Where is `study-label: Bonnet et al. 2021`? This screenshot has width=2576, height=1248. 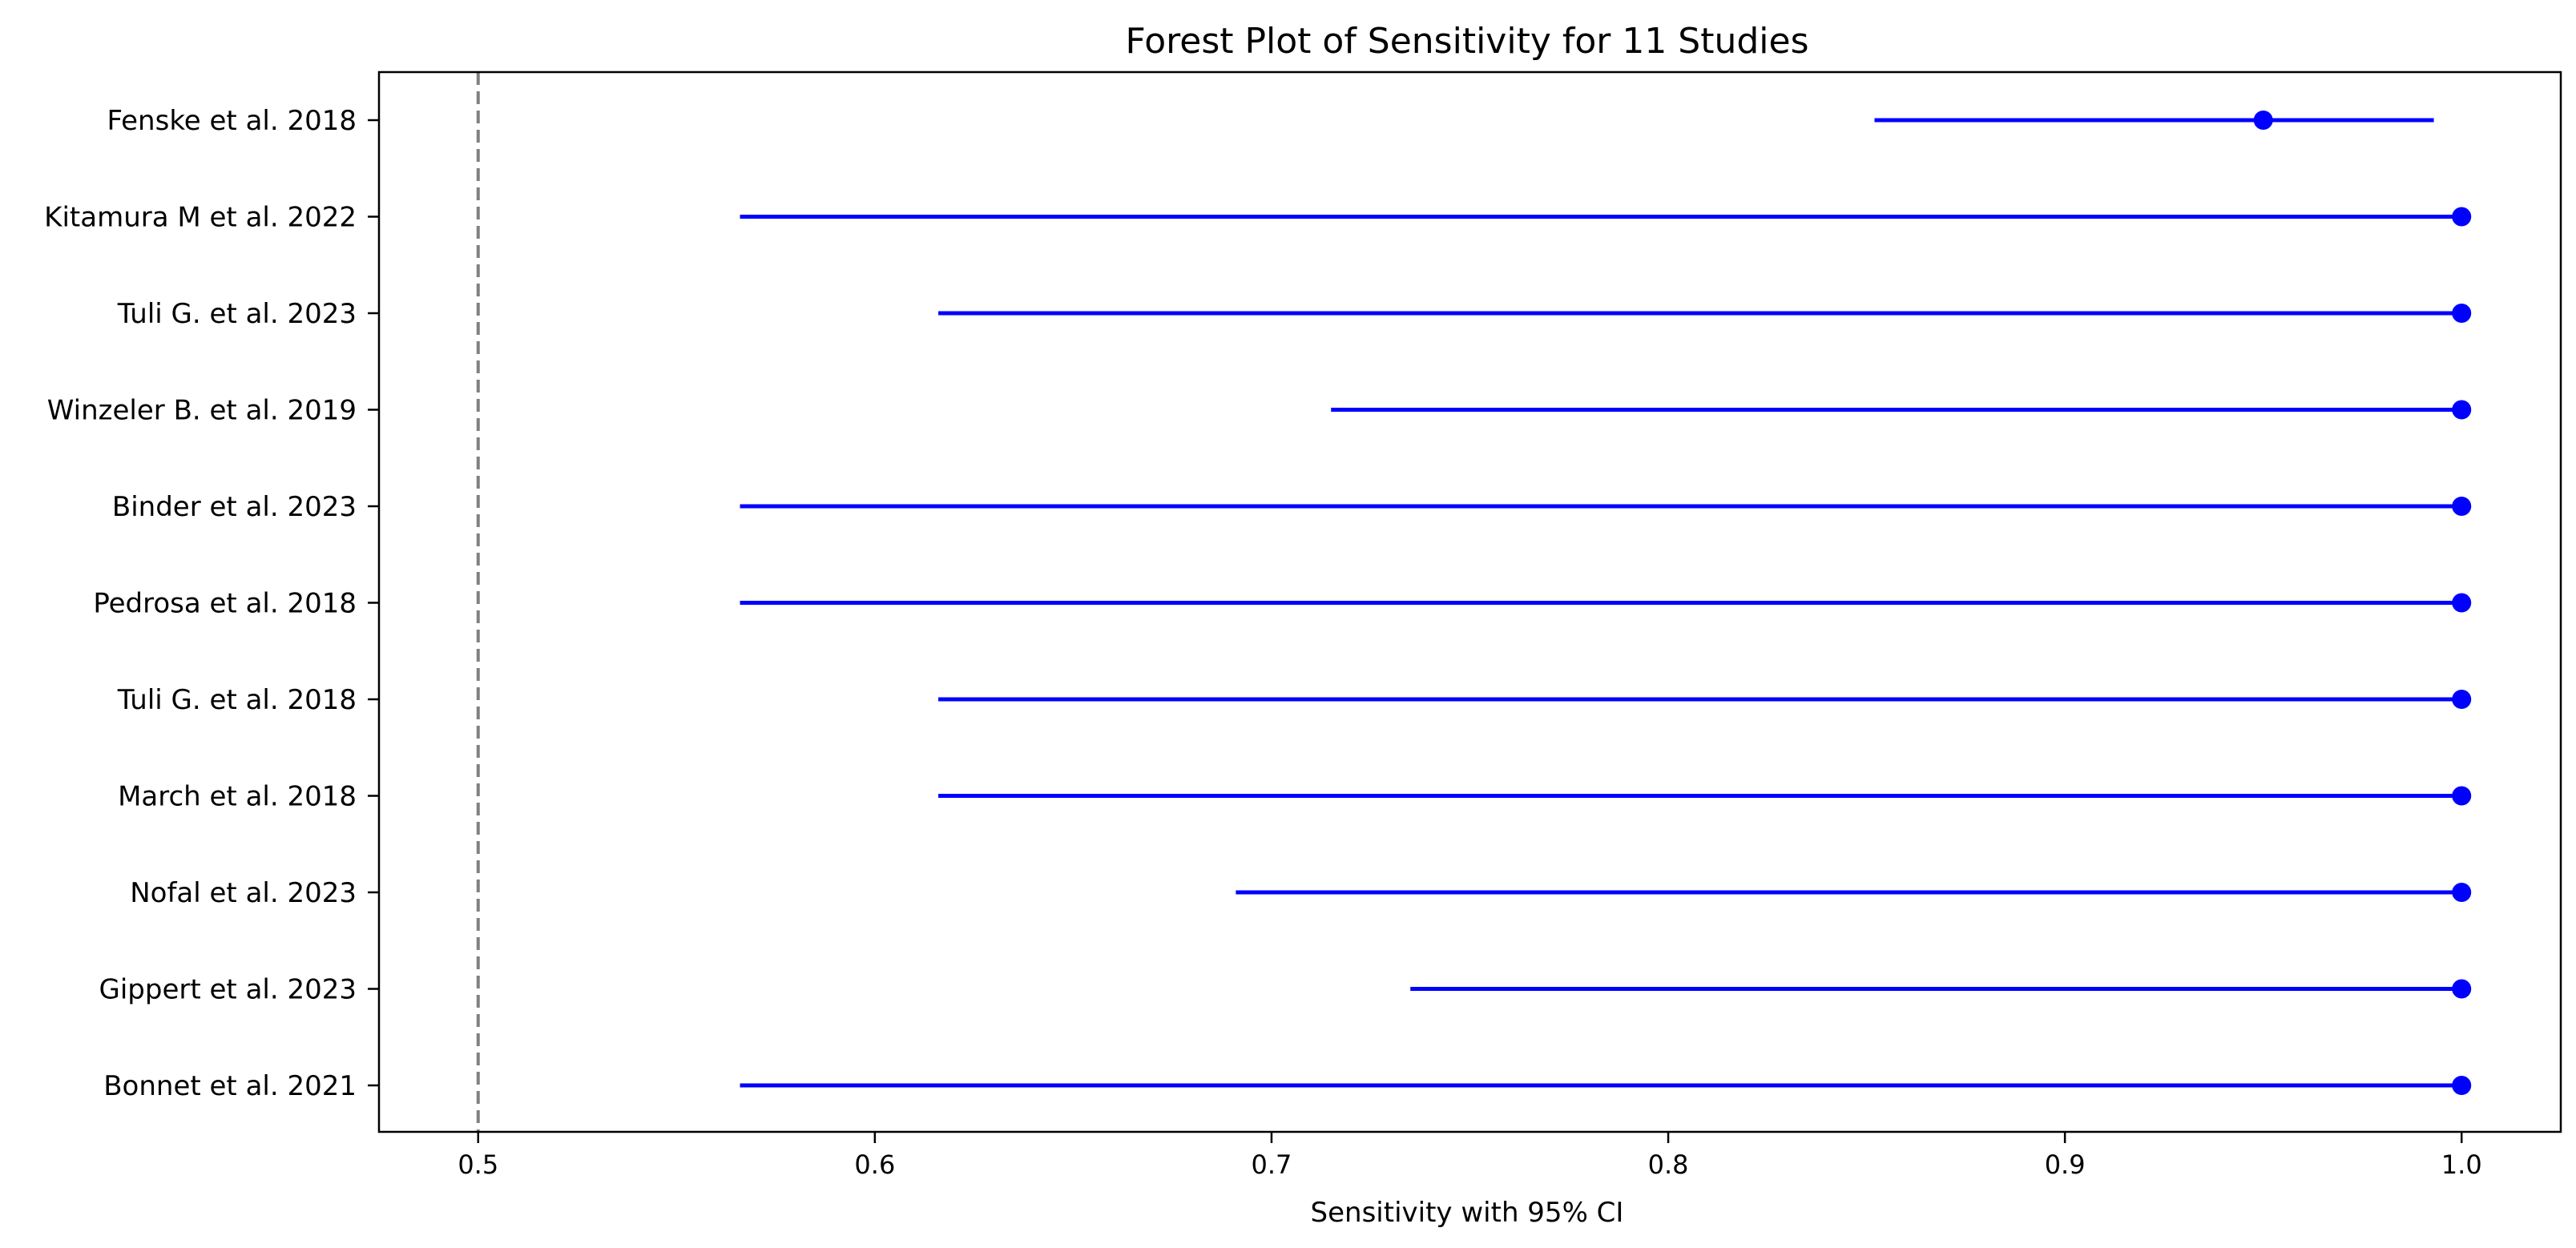 study-label: Bonnet et al. 2021 is located at coordinates (230, 1086).